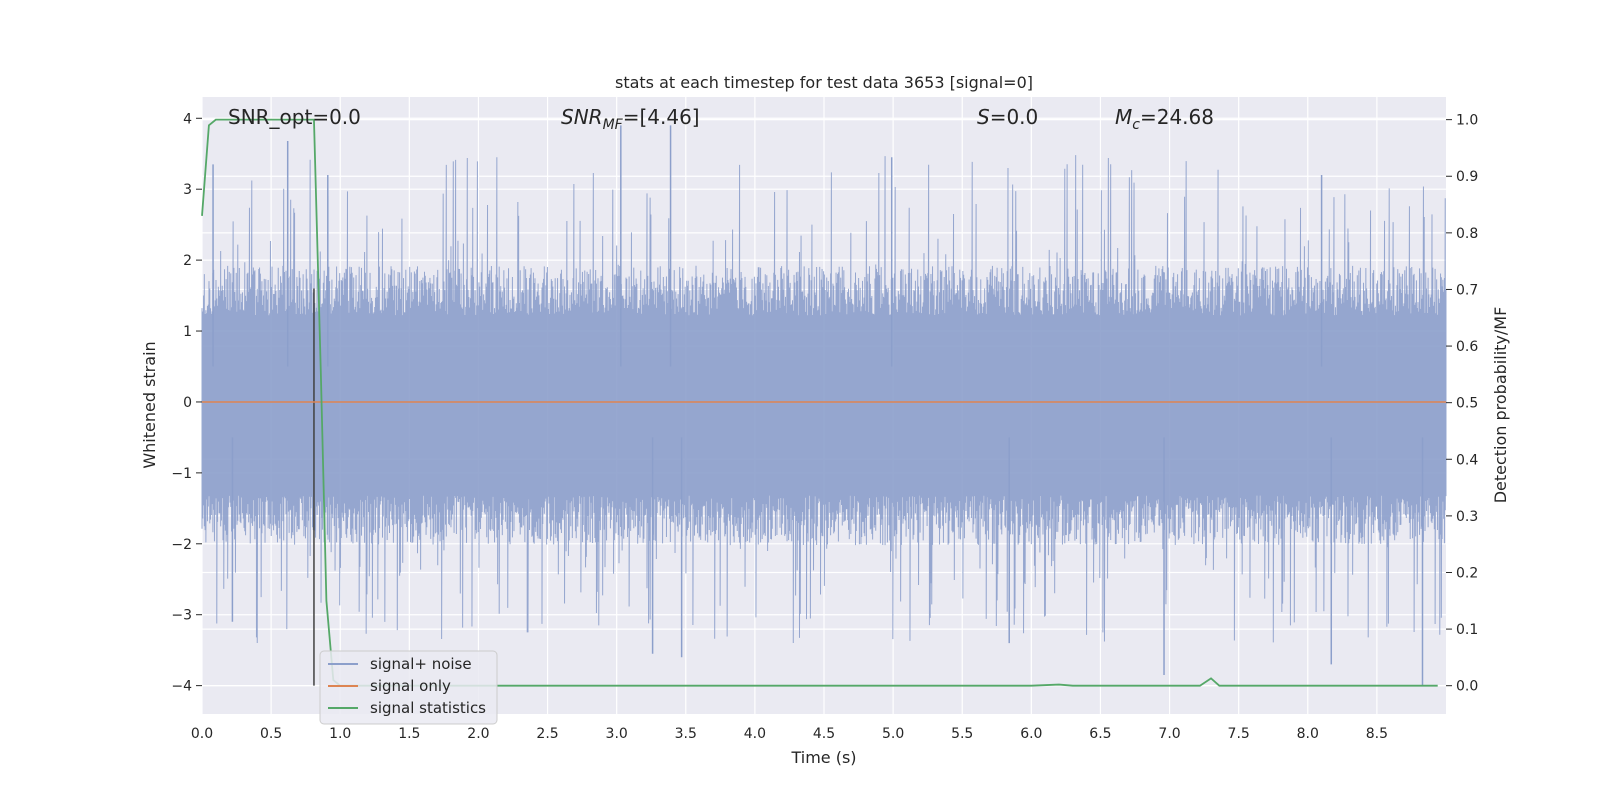 Image resolution: width=1600 pixels, height=800 pixels. I want to click on x-tick-label: 7.5, so click(1239, 734).